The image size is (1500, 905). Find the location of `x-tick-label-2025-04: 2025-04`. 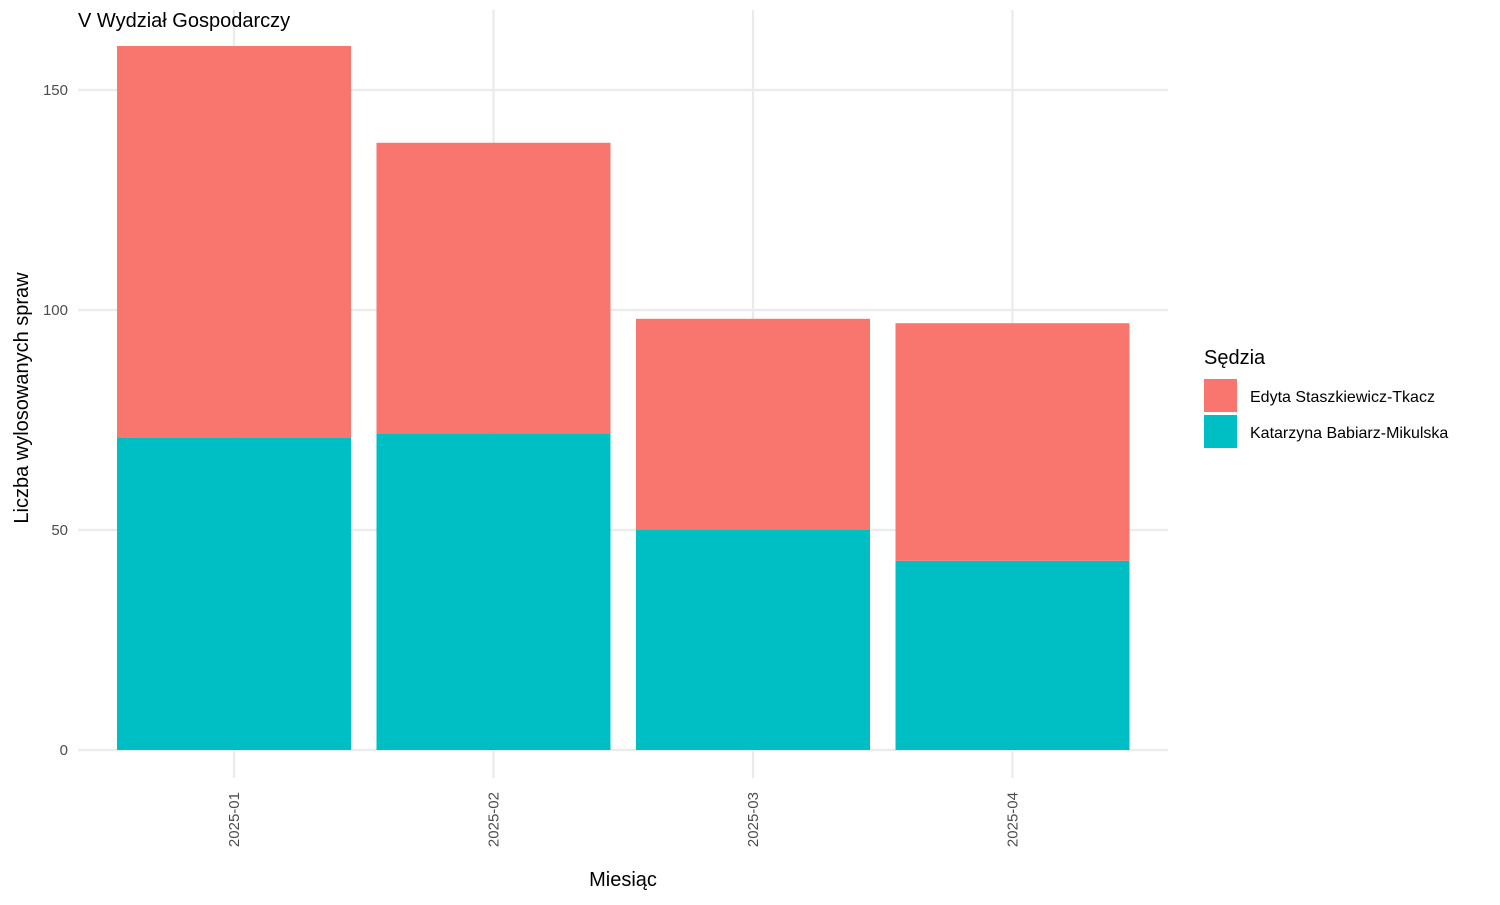

x-tick-label-2025-04: 2025-04 is located at coordinates (1013, 819).